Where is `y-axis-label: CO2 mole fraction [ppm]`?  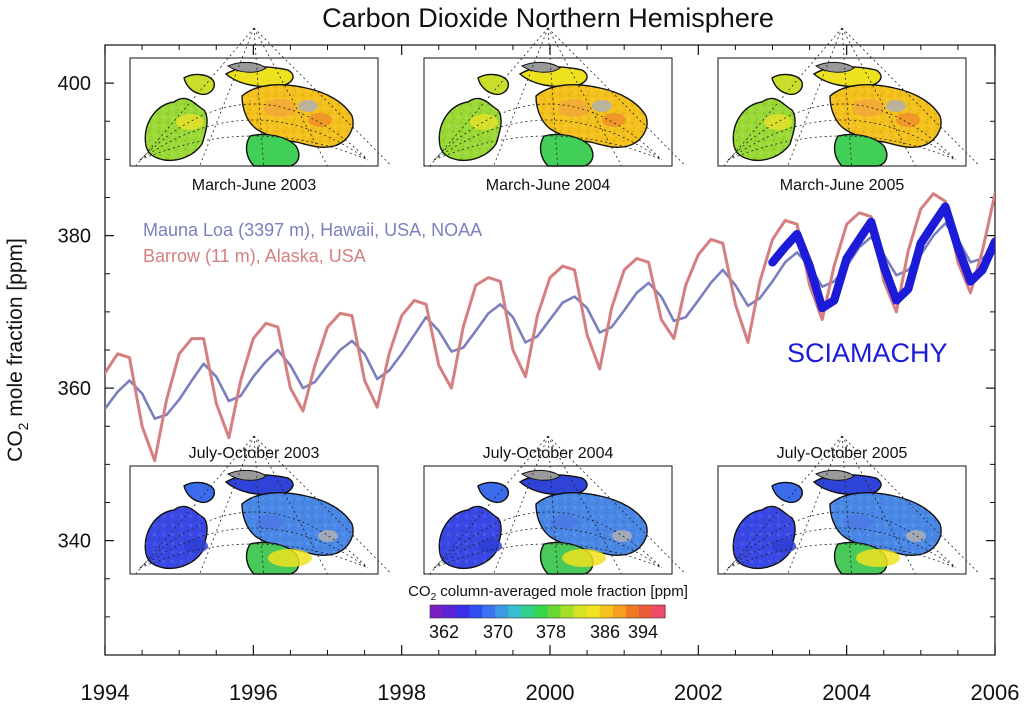 y-axis-label: CO2 mole fraction [ppm] is located at coordinates (17, 350).